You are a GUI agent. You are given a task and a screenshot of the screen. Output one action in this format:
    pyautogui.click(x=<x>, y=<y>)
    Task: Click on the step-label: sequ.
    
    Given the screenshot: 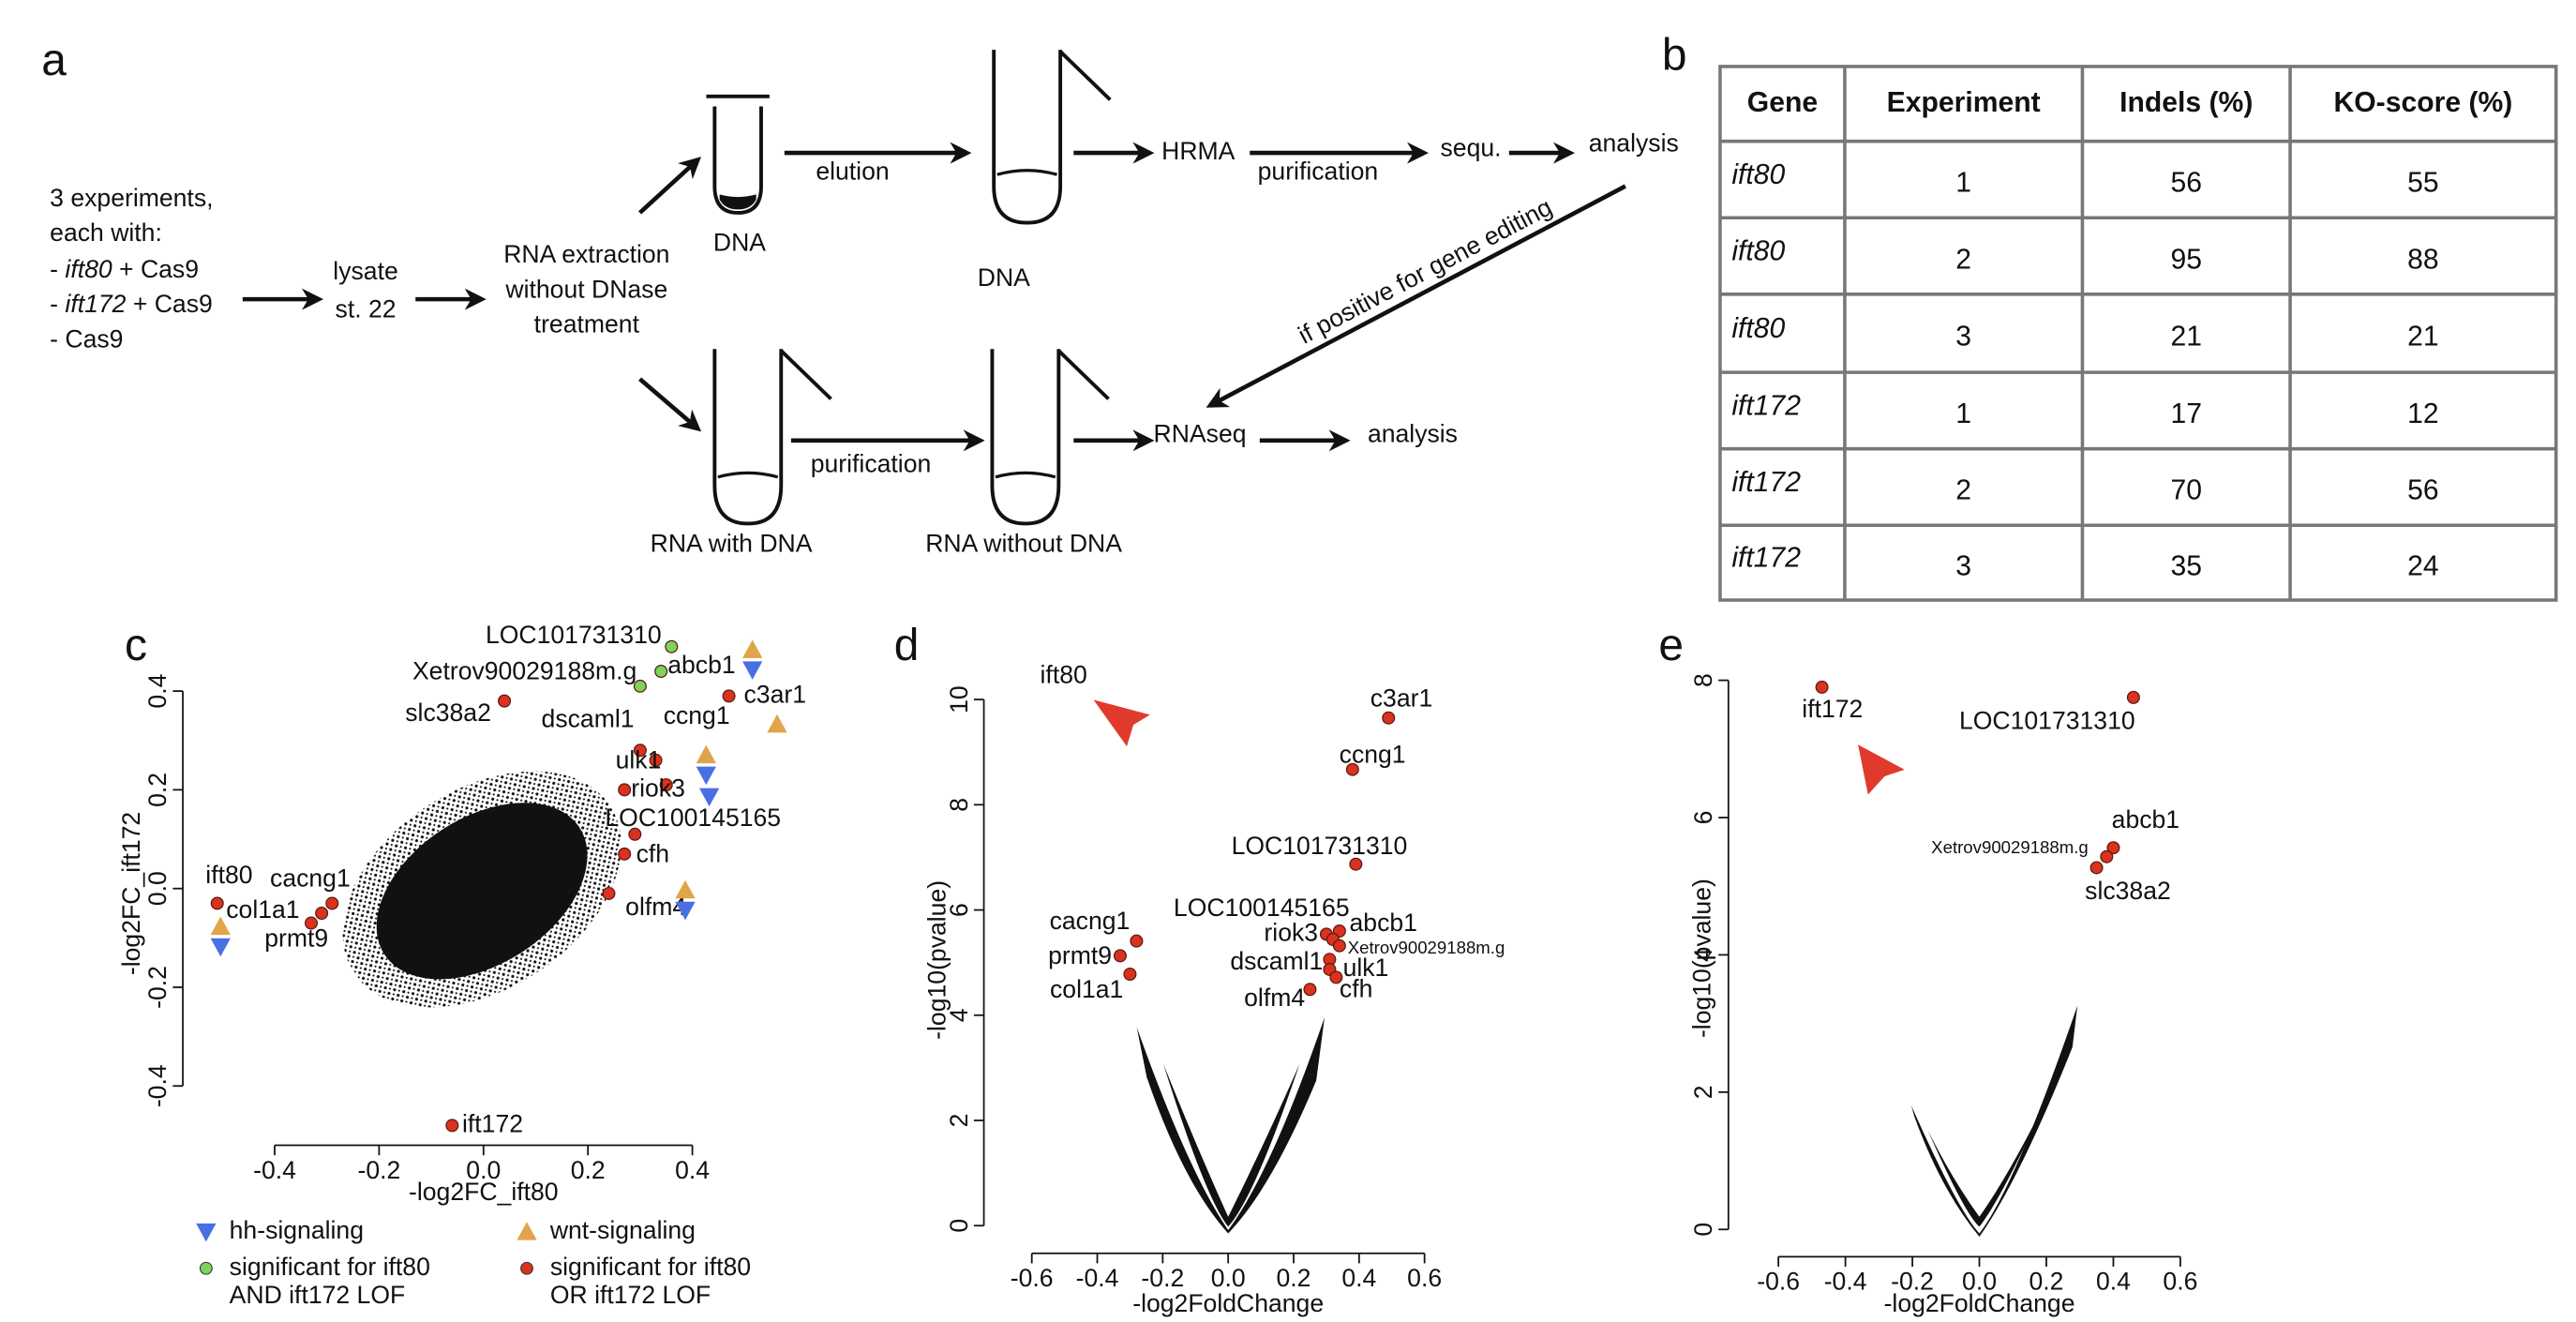 What is the action you would take?
    pyautogui.click(x=1471, y=148)
    